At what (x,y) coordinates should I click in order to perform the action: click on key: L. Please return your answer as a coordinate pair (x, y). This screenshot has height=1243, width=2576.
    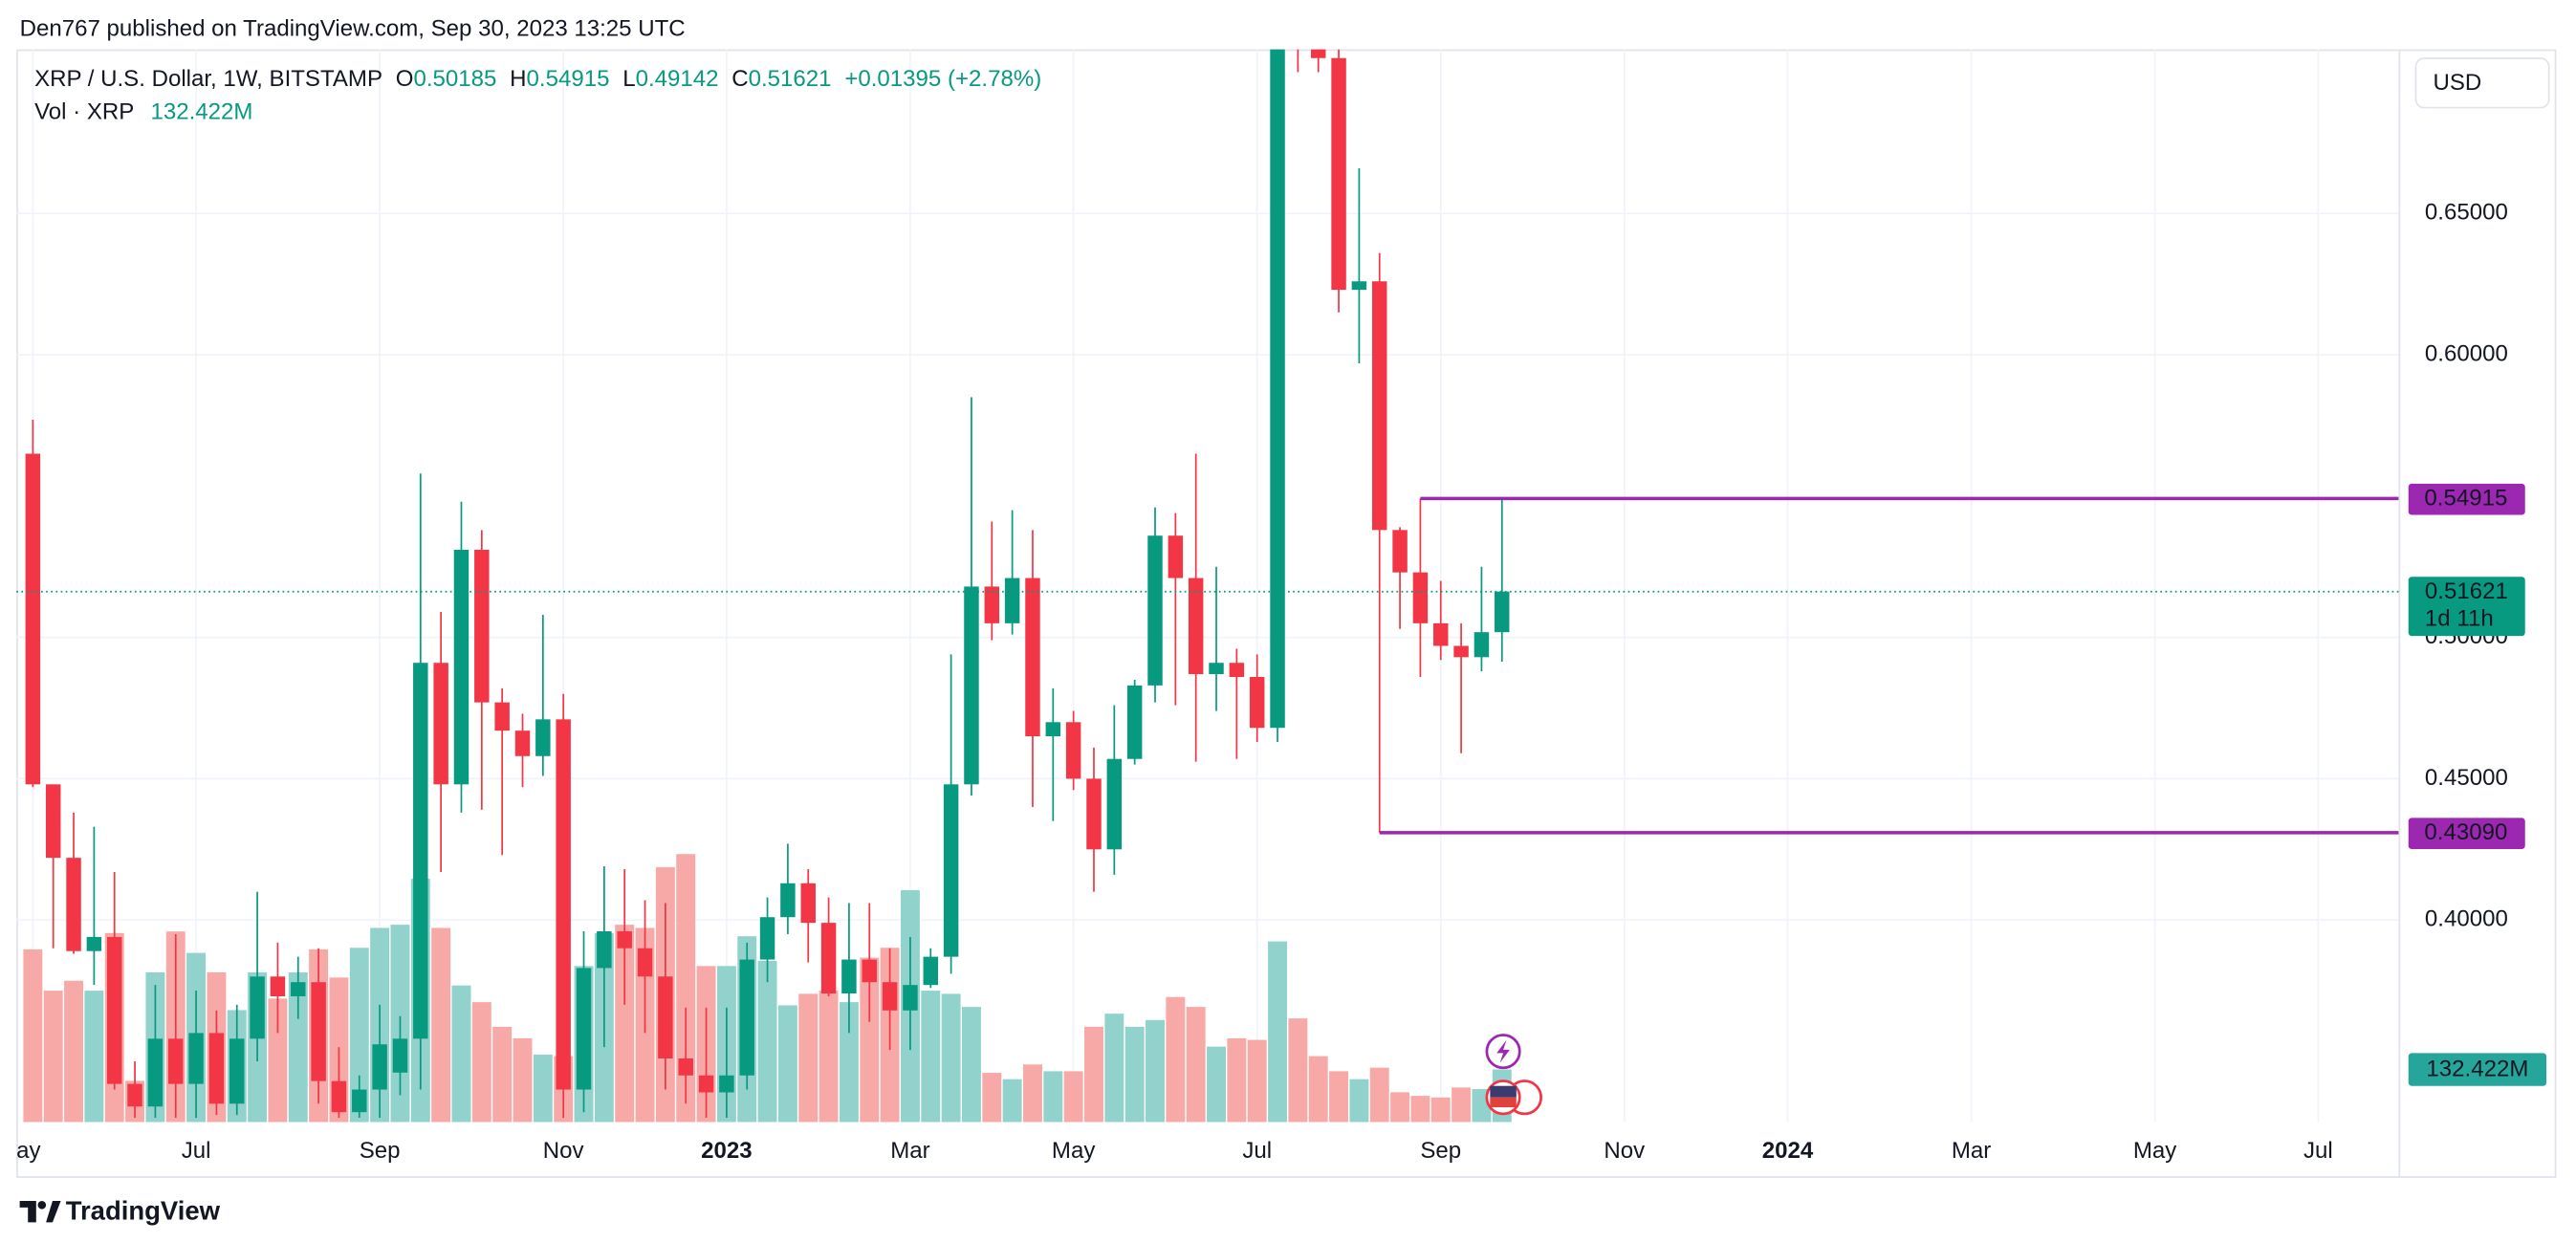
    Looking at the image, I should click on (628, 80).